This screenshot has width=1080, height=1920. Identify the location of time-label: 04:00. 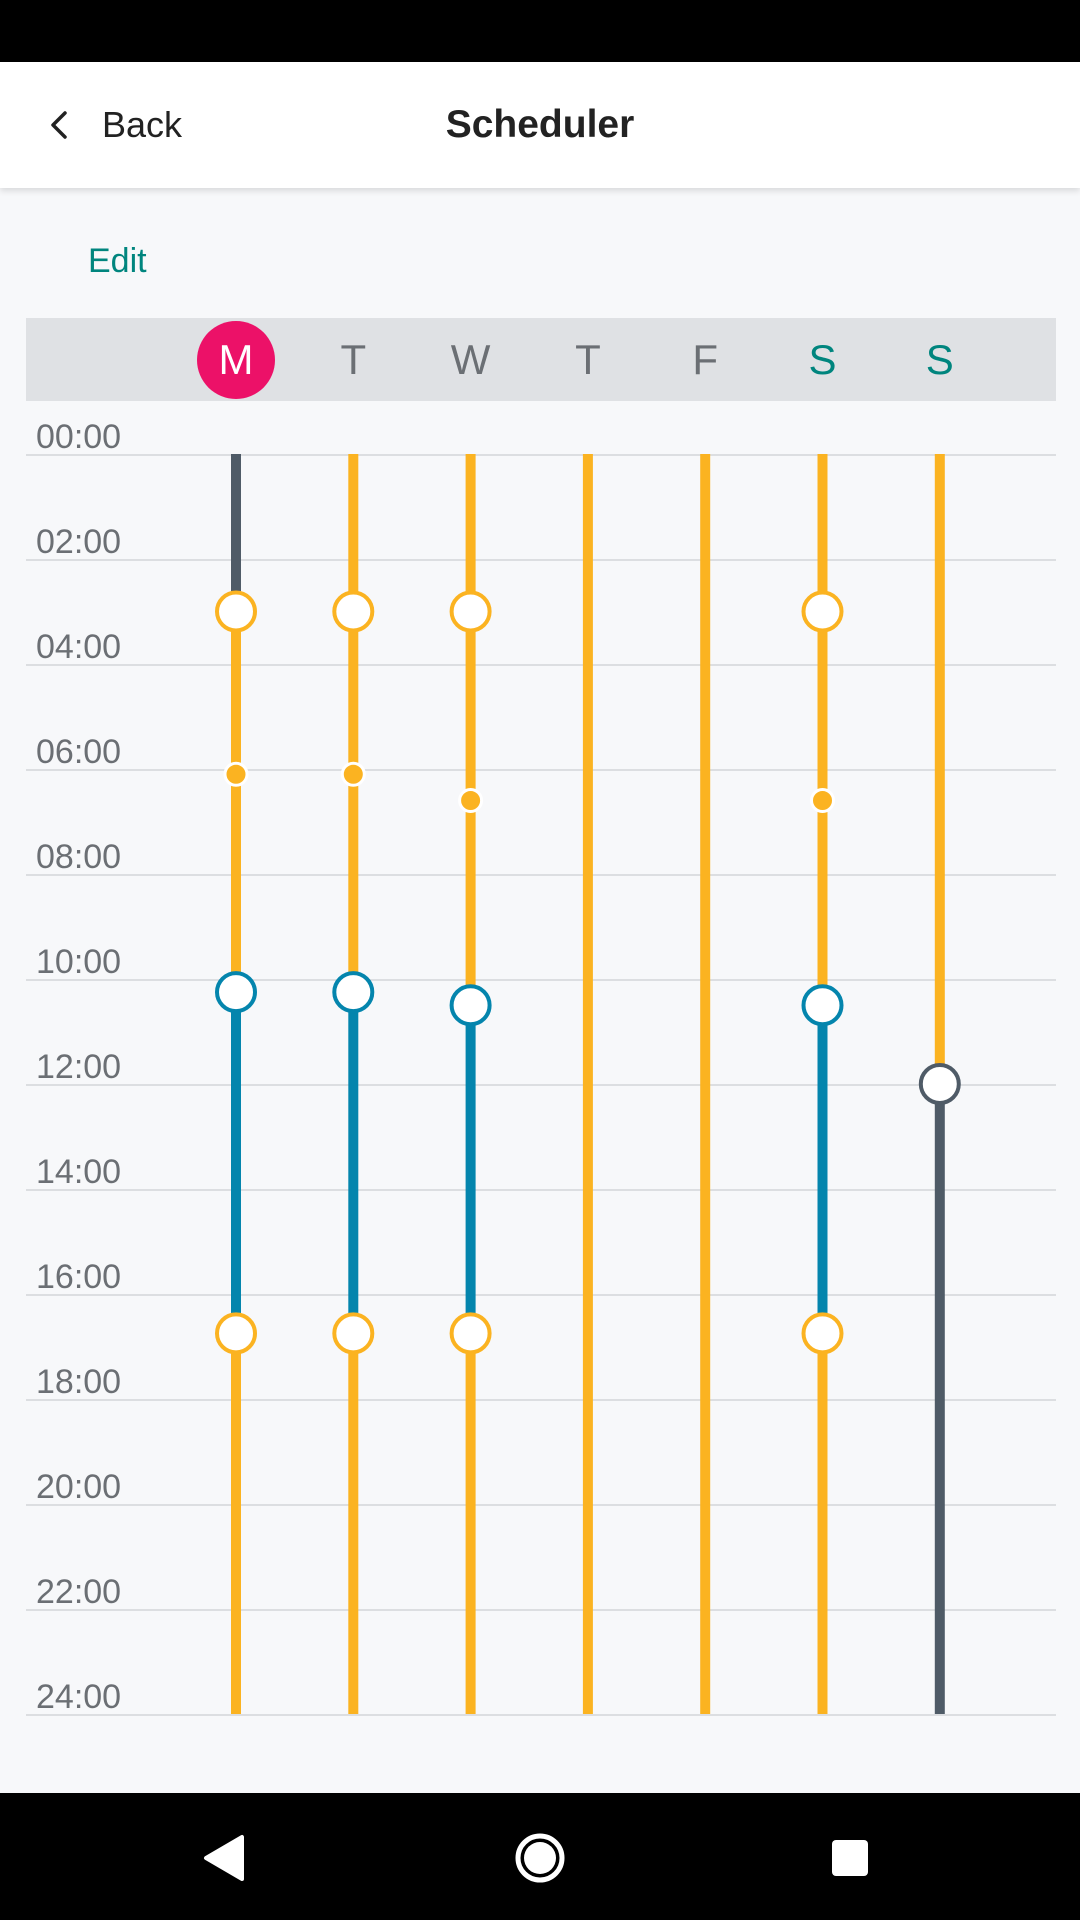
(79, 647).